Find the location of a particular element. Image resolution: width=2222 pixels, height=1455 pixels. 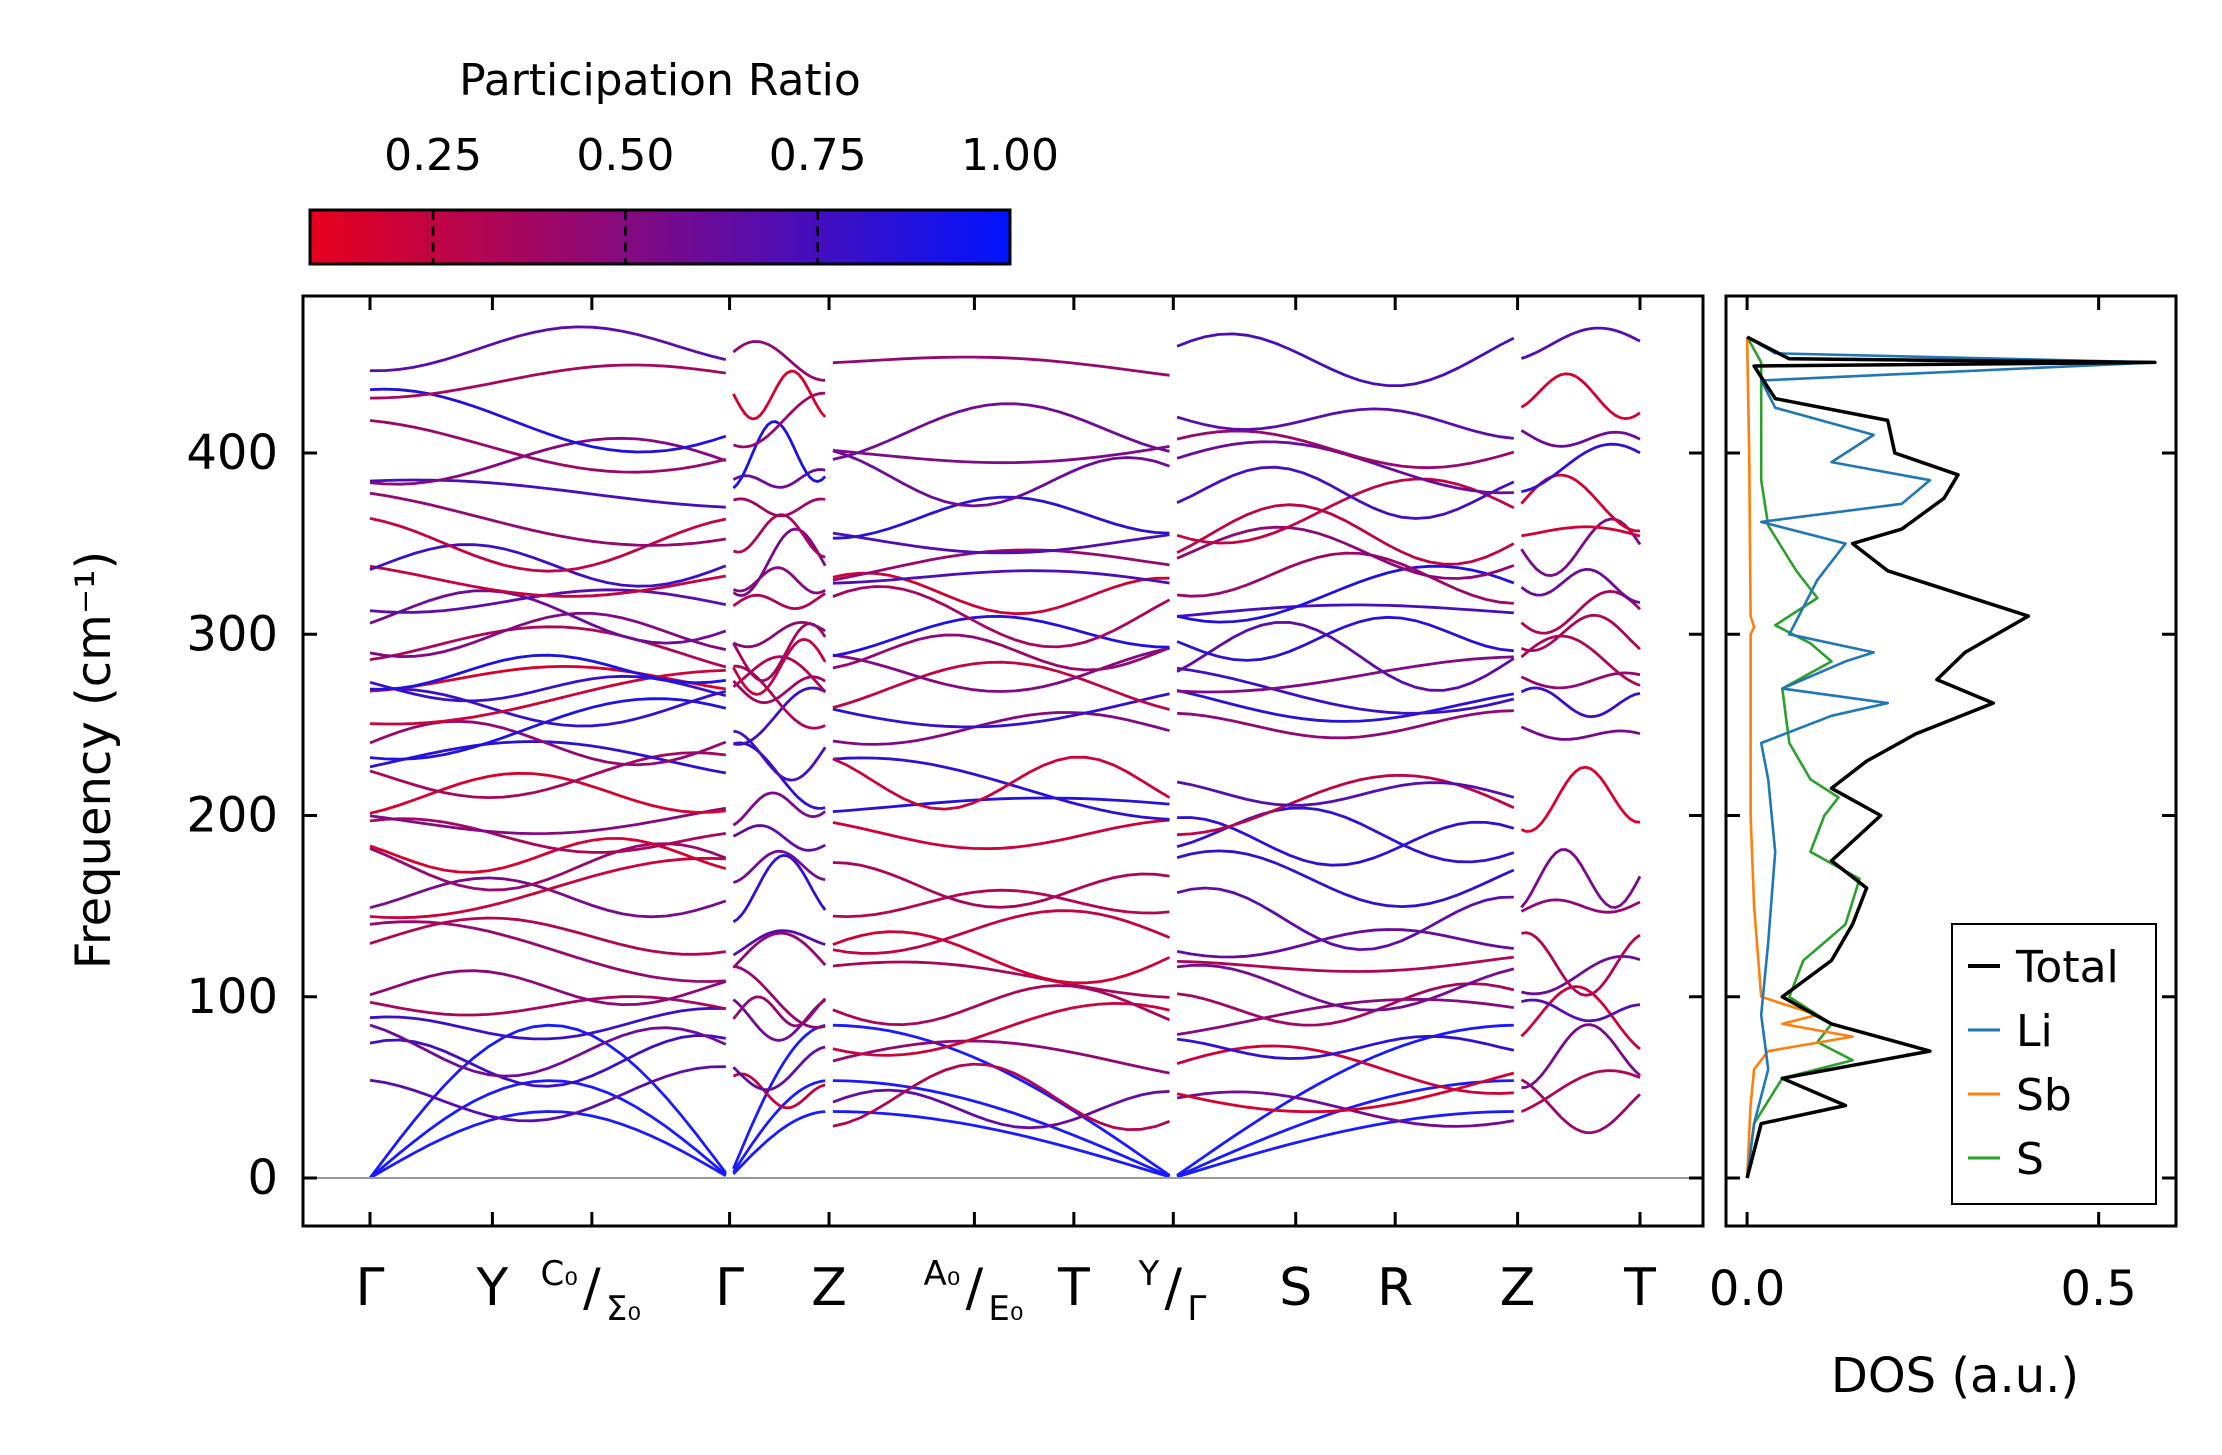

dos-ticks: 0.0 0.5 is located at coordinates (1942, 806).